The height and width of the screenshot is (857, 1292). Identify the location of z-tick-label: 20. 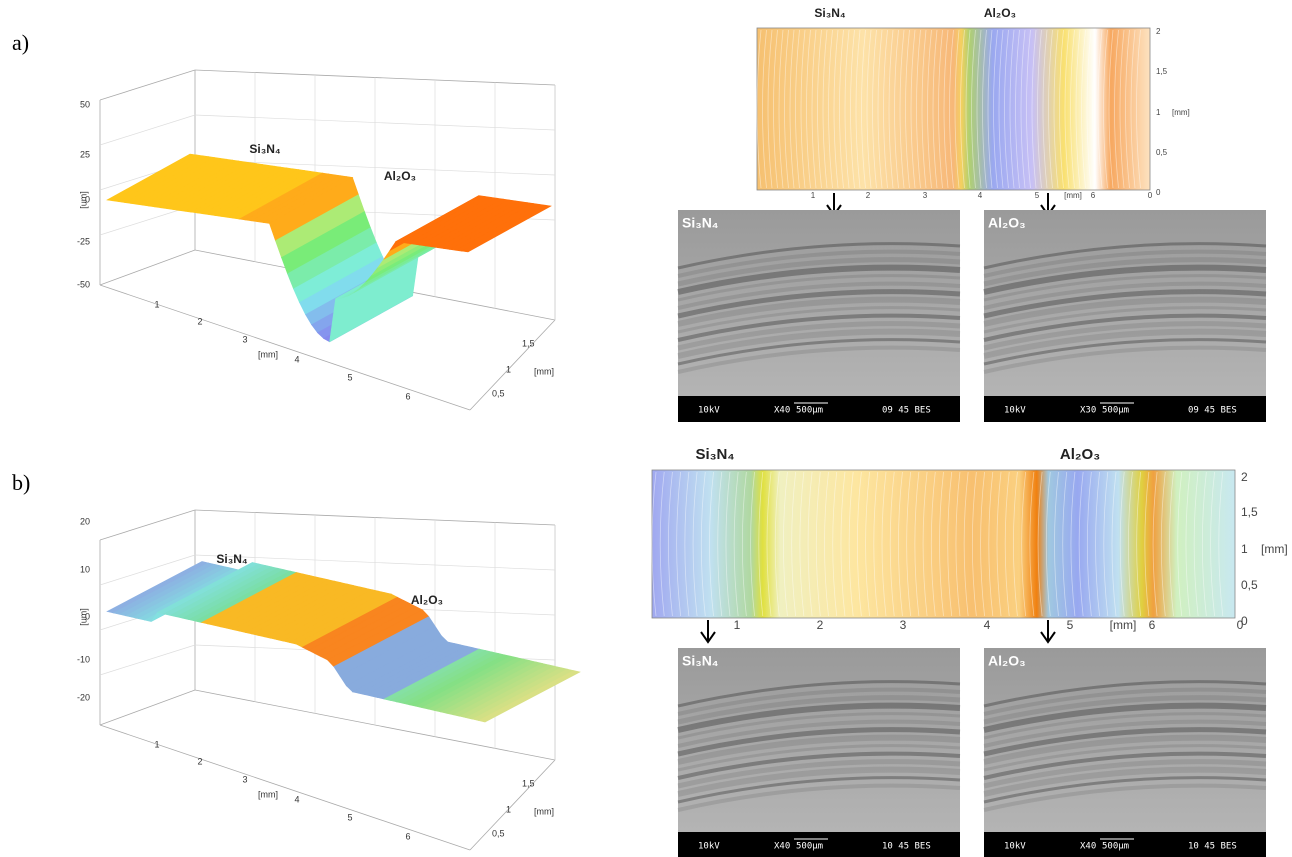
(85, 521).